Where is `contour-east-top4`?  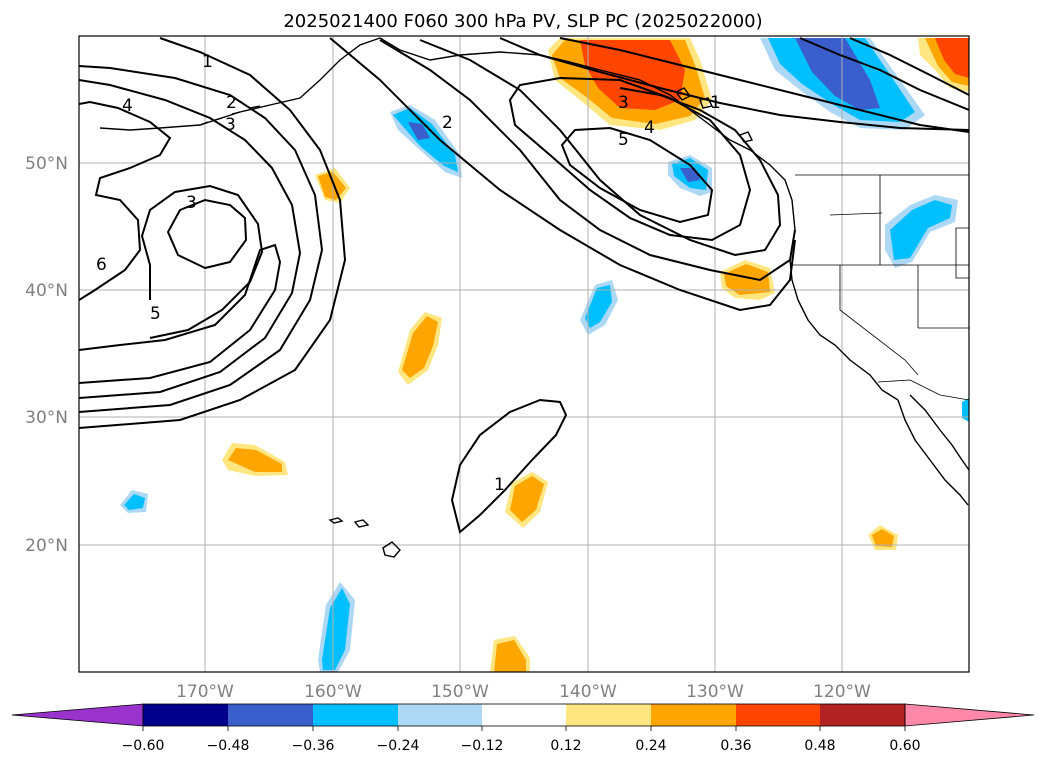
contour-east-top4 is located at coordinates (909, 66).